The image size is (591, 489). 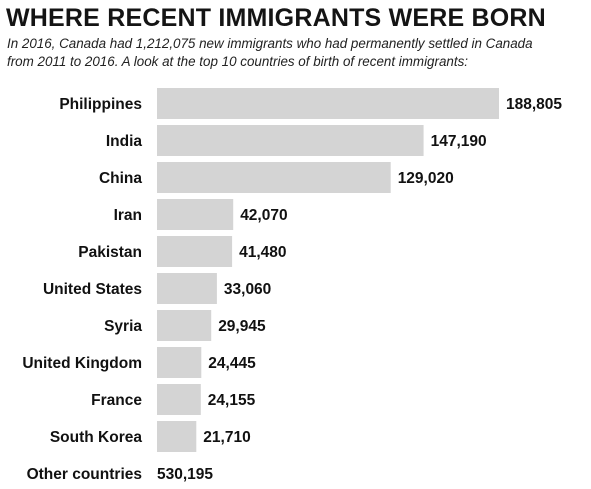 What do you see at coordinates (185, 474) in the screenshot?
I see `other-countries-value: 530,195` at bounding box center [185, 474].